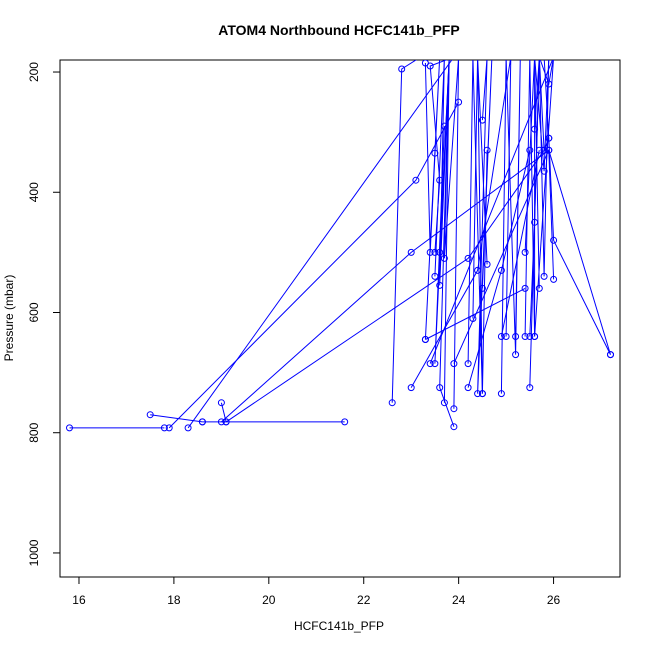 This screenshot has height=650, width=650. What do you see at coordinates (339, 626) in the screenshot?
I see `x-axis-label: HCFC141b_PFP` at bounding box center [339, 626].